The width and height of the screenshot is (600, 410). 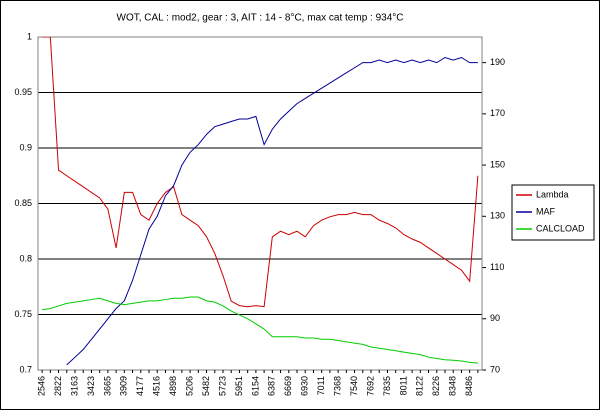 What do you see at coordinates (469, 386) in the screenshot?
I see `x-tick-label: 8486` at bounding box center [469, 386].